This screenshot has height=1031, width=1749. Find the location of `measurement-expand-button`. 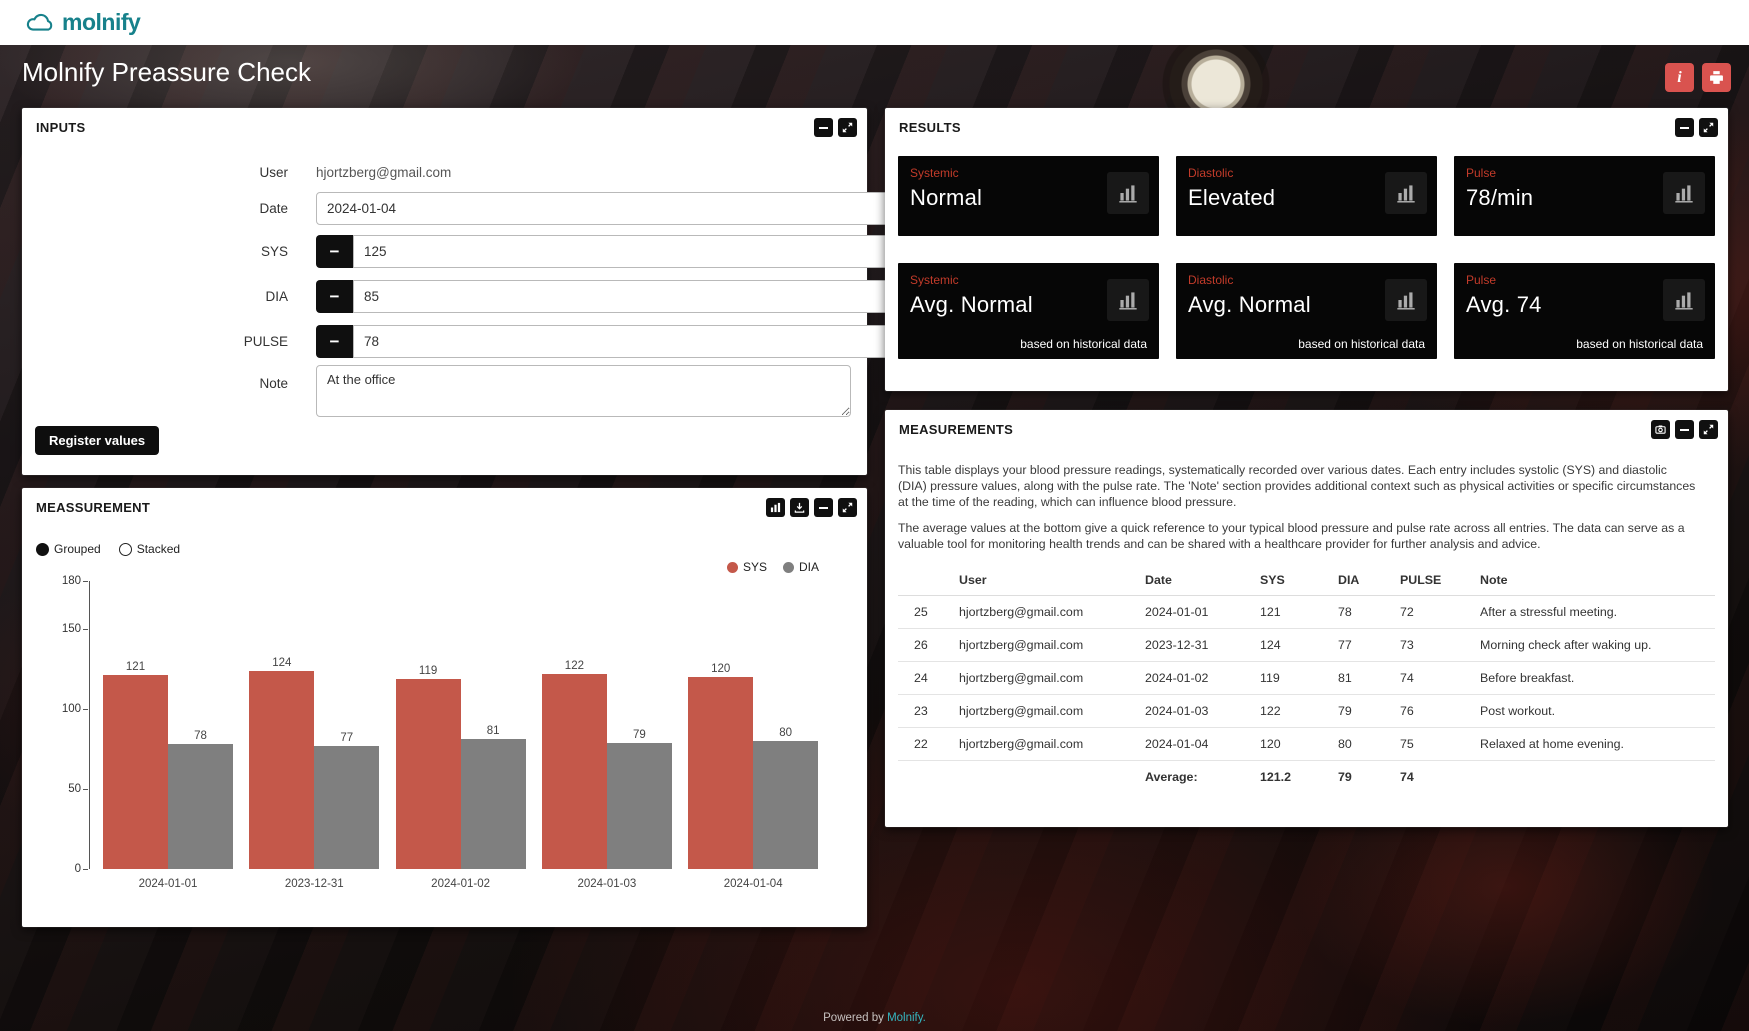

measurement-expand-button is located at coordinates (847, 507).